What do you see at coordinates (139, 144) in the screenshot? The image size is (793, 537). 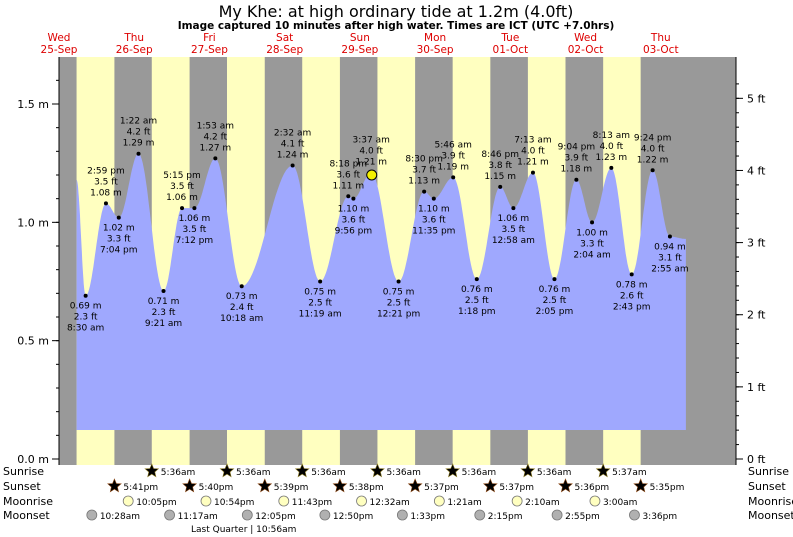 I see `tide-label: 1.29 m` at bounding box center [139, 144].